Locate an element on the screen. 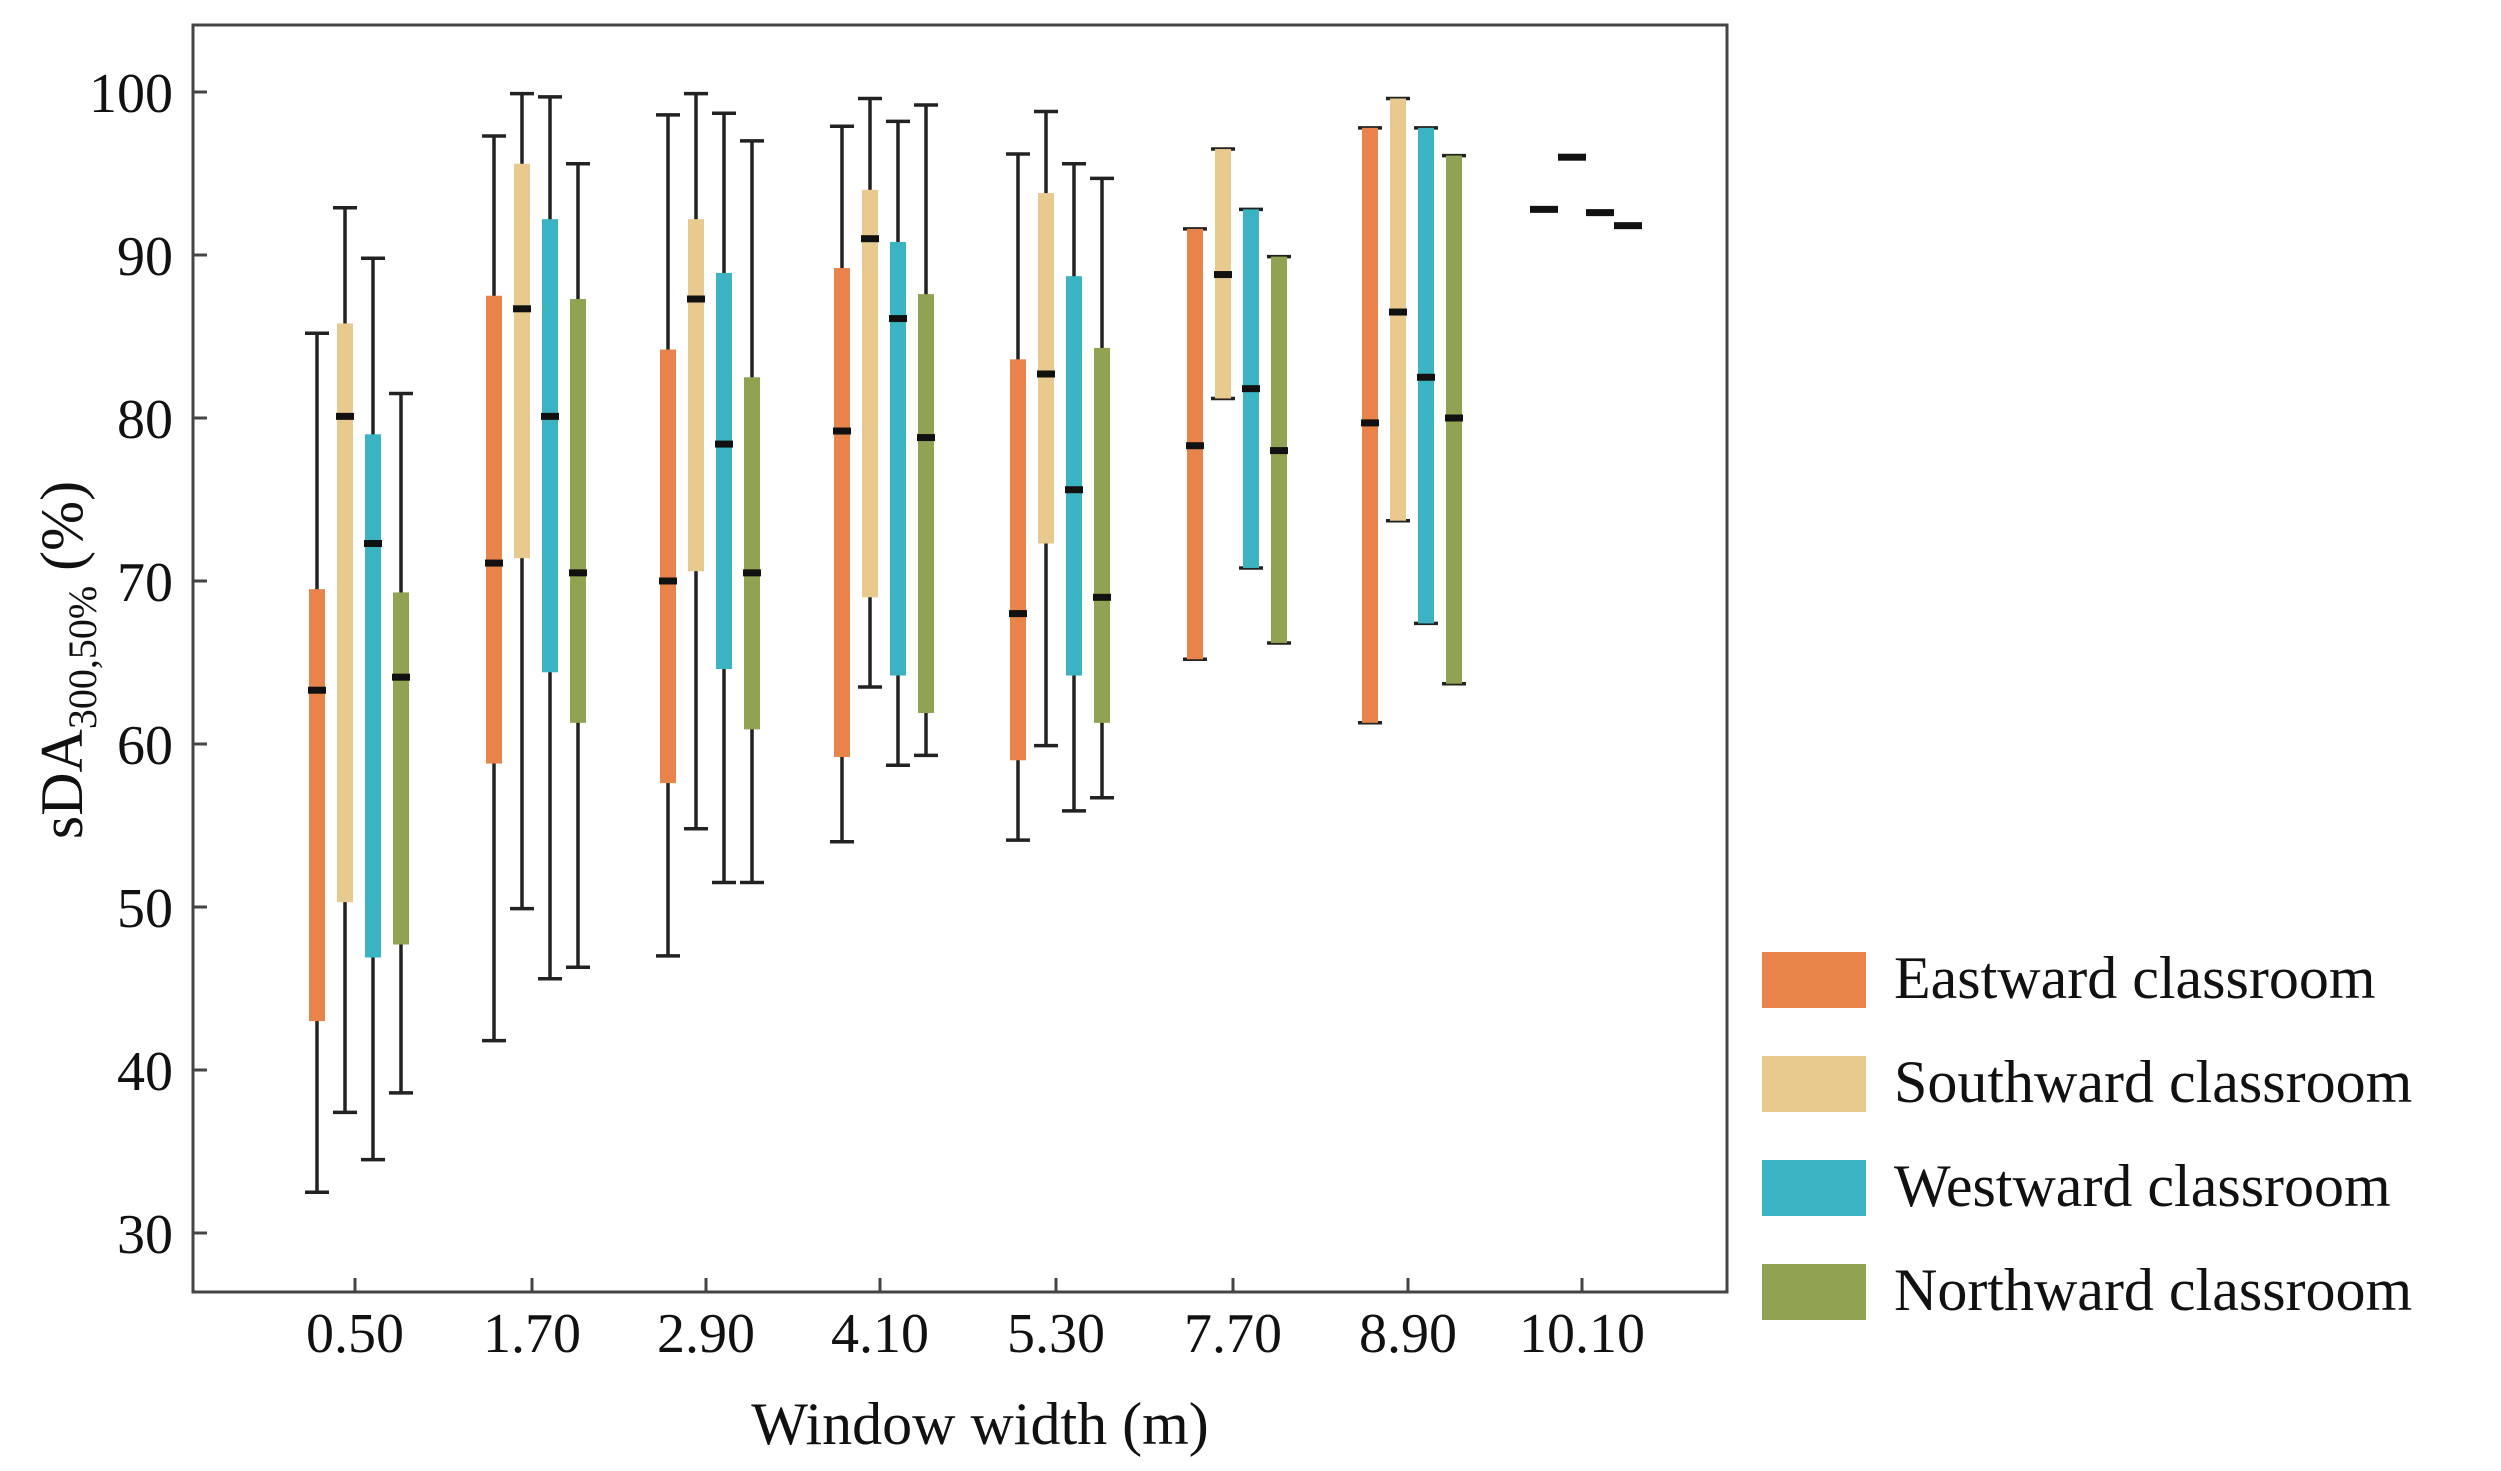 The image size is (2501, 1471). y-axis-title: sDA300,50% (%) is located at coordinates (67, 660).